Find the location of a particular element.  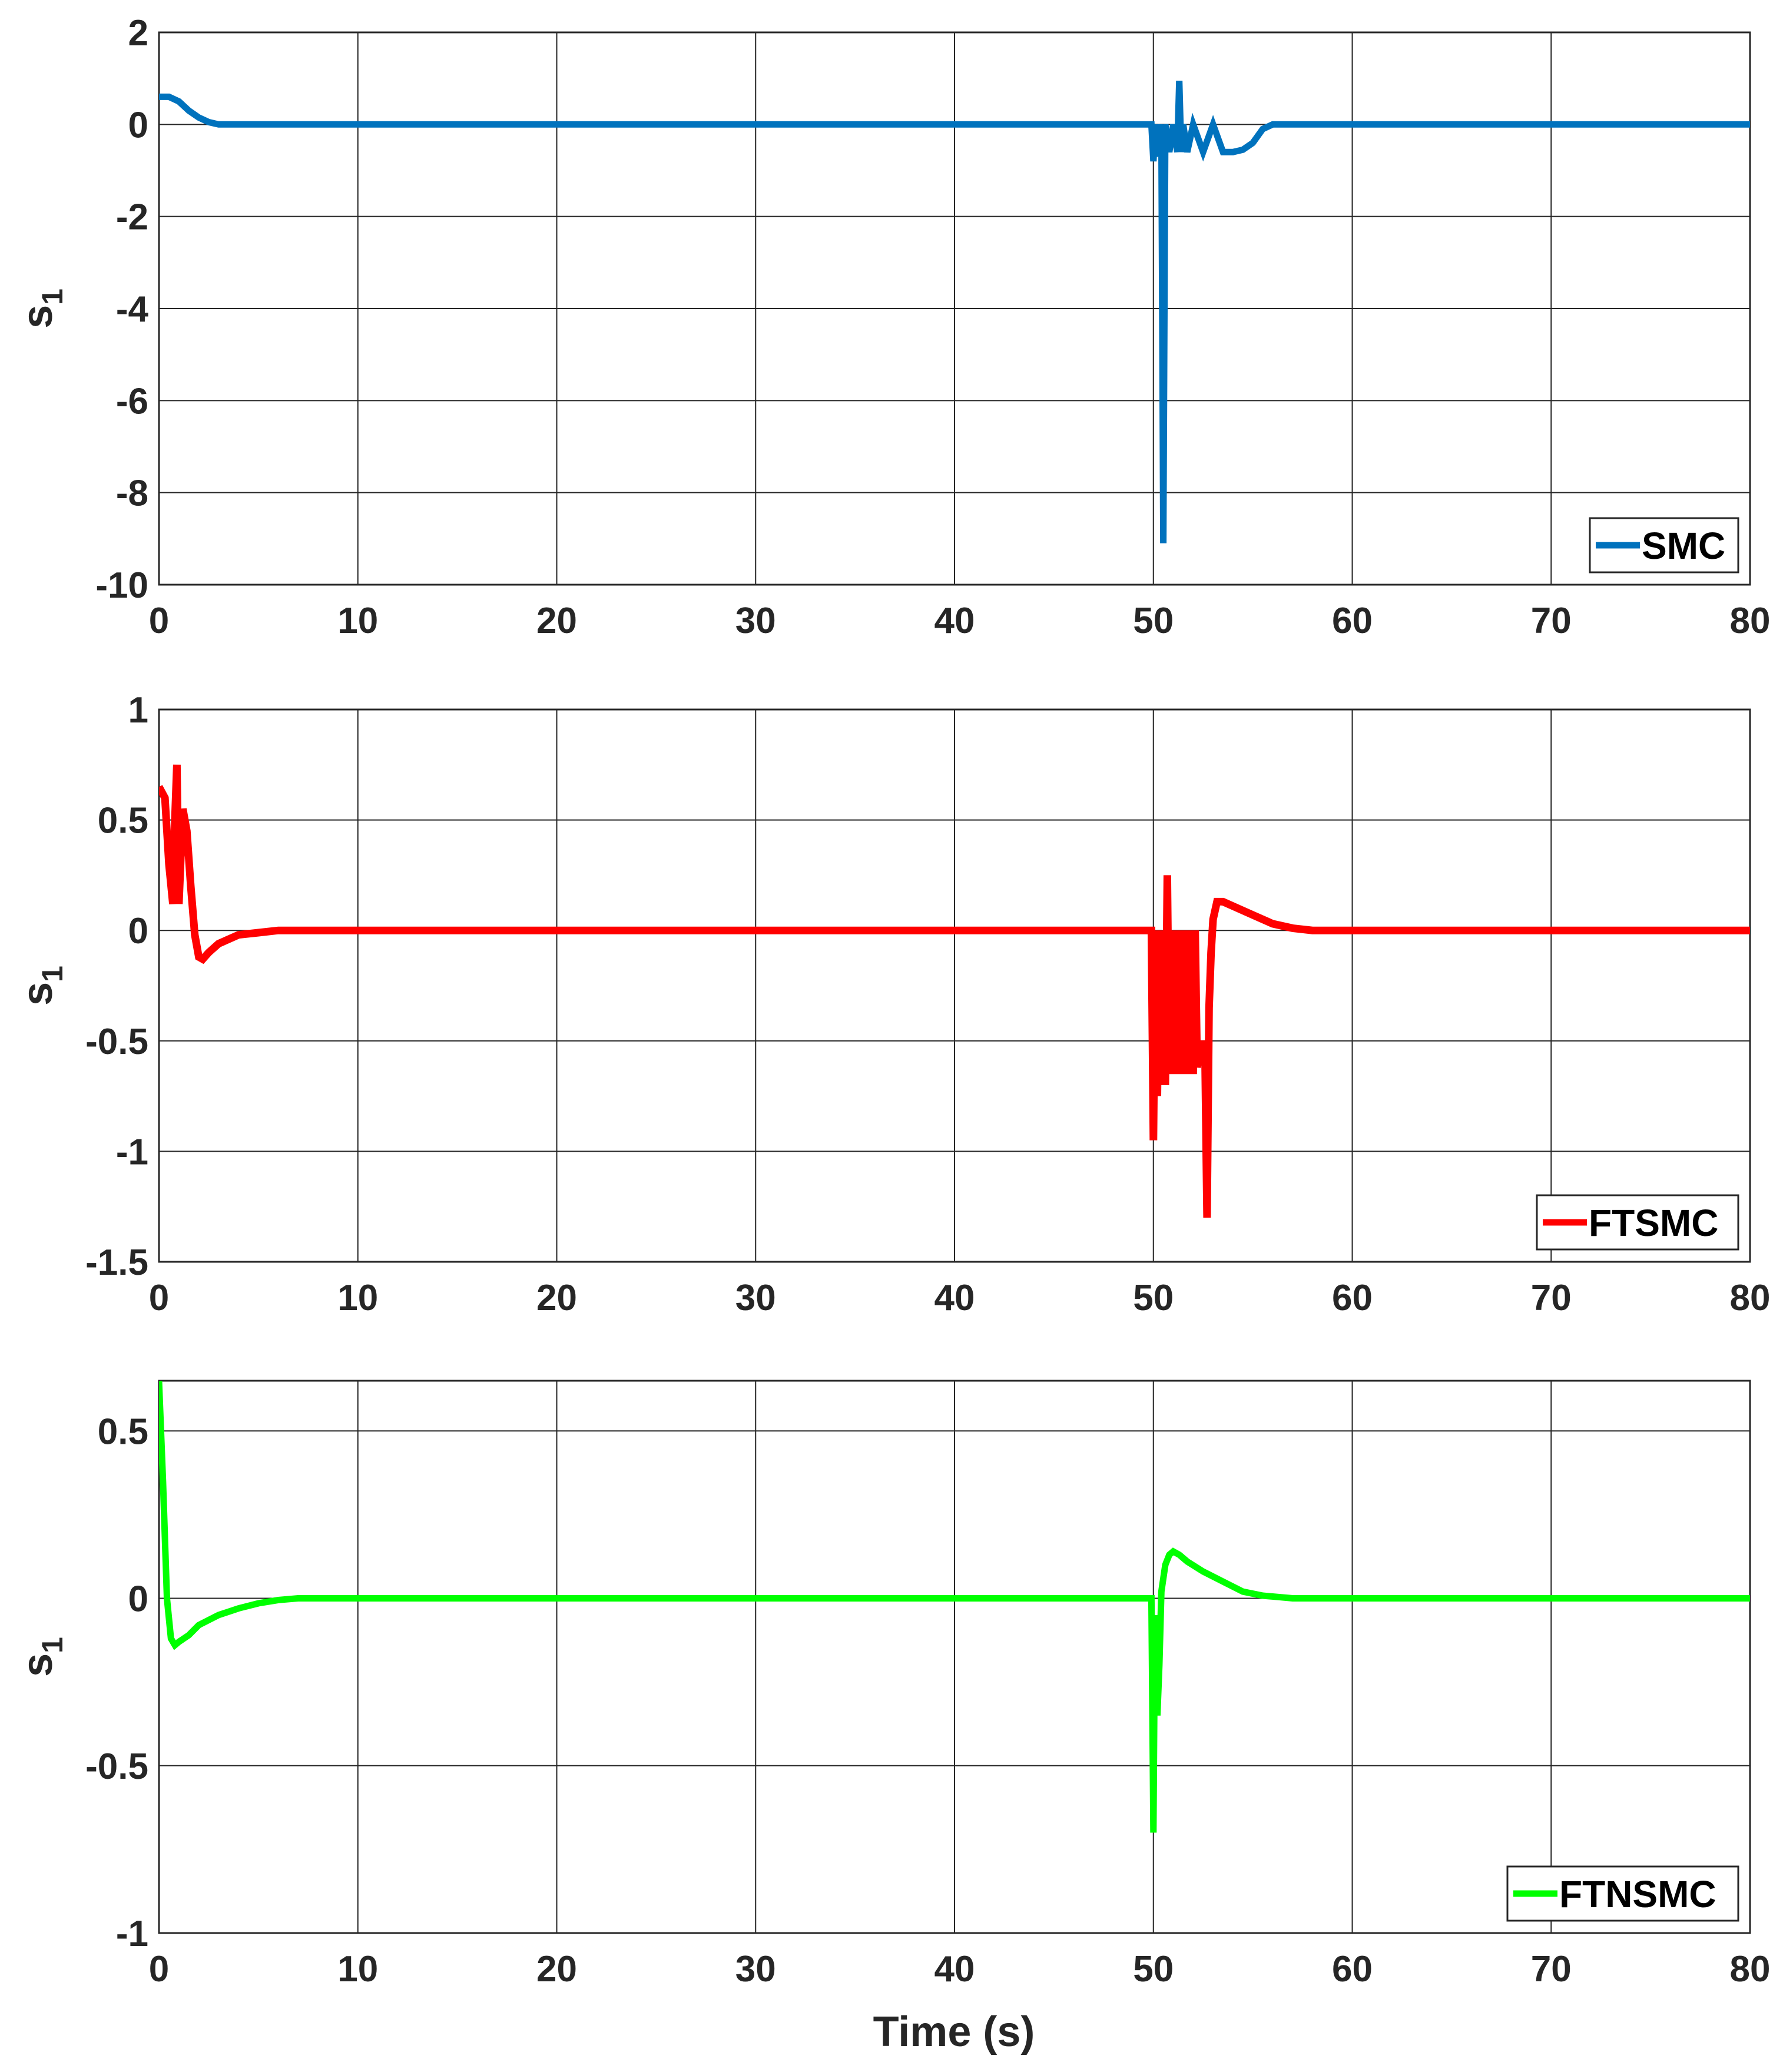

legend: SMC is located at coordinates (1664, 545).